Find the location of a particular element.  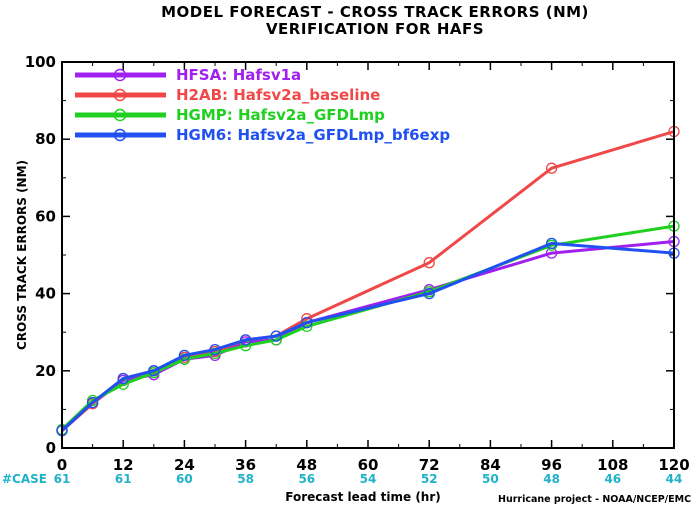

x-tick-label: 0 is located at coordinates (62, 465).